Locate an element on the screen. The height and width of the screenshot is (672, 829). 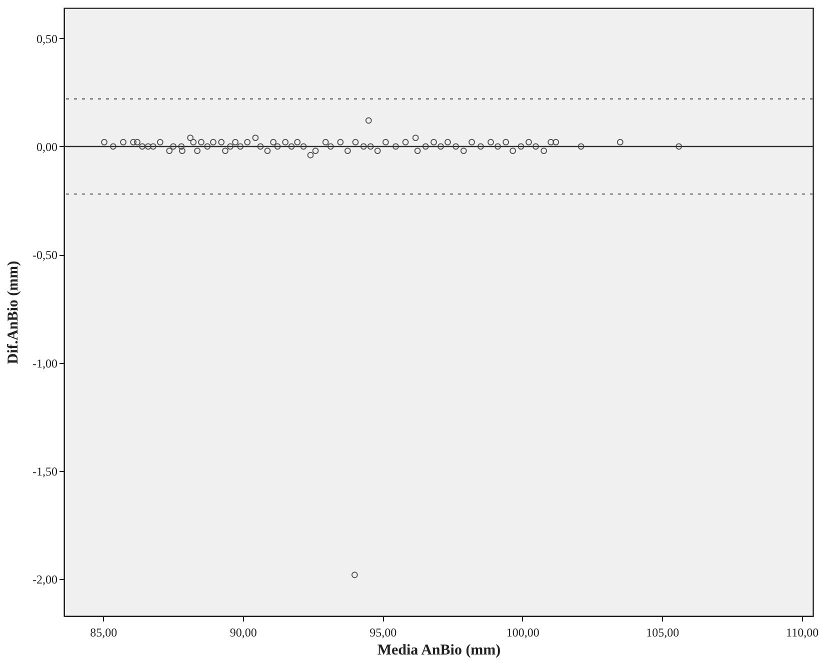
x-axis-title: Media AnBio (mm) is located at coordinates (439, 650).